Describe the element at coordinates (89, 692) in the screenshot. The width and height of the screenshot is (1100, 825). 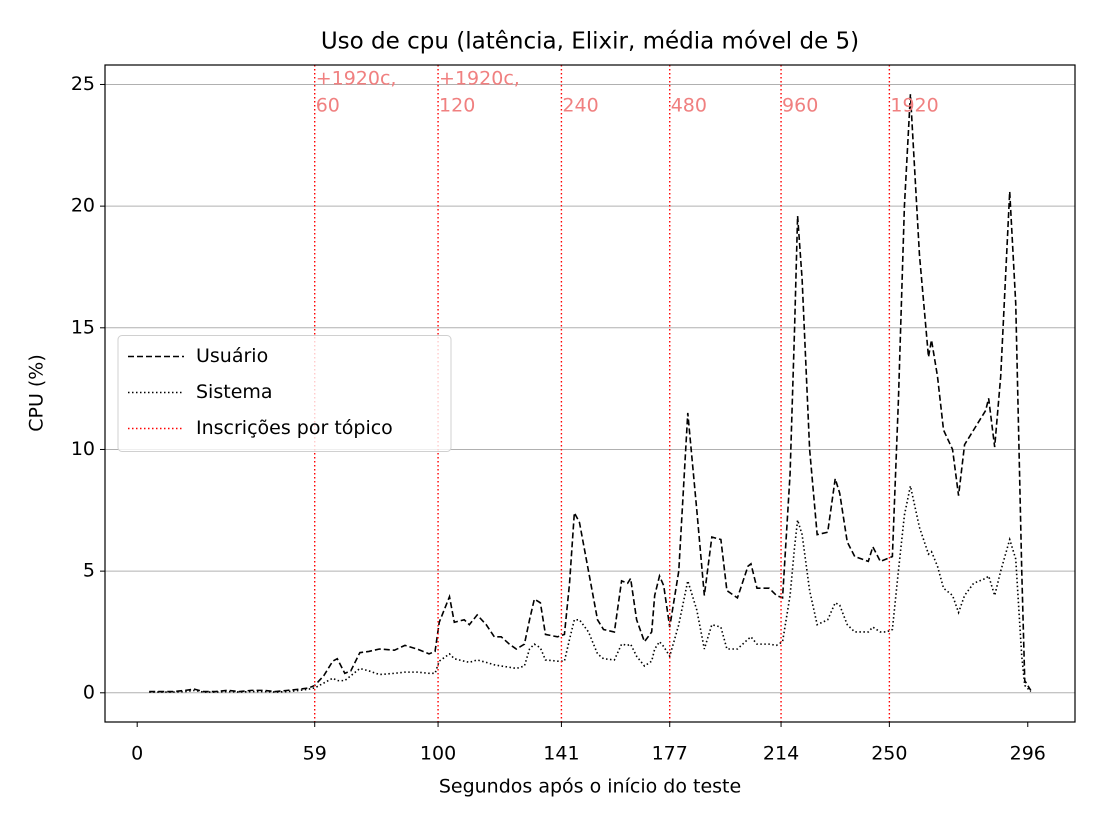
I see `y-tick-label: 0` at that location.